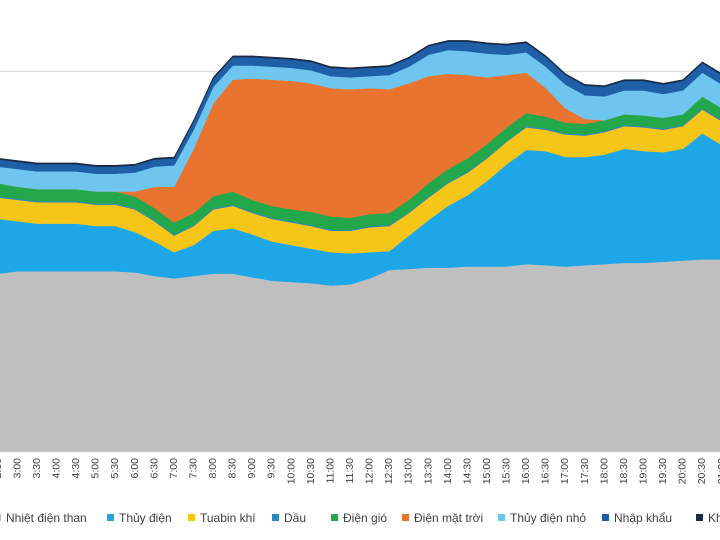 This screenshot has height=540, width=720. I want to click on x-tick-label: 14:00, so click(448, 471).